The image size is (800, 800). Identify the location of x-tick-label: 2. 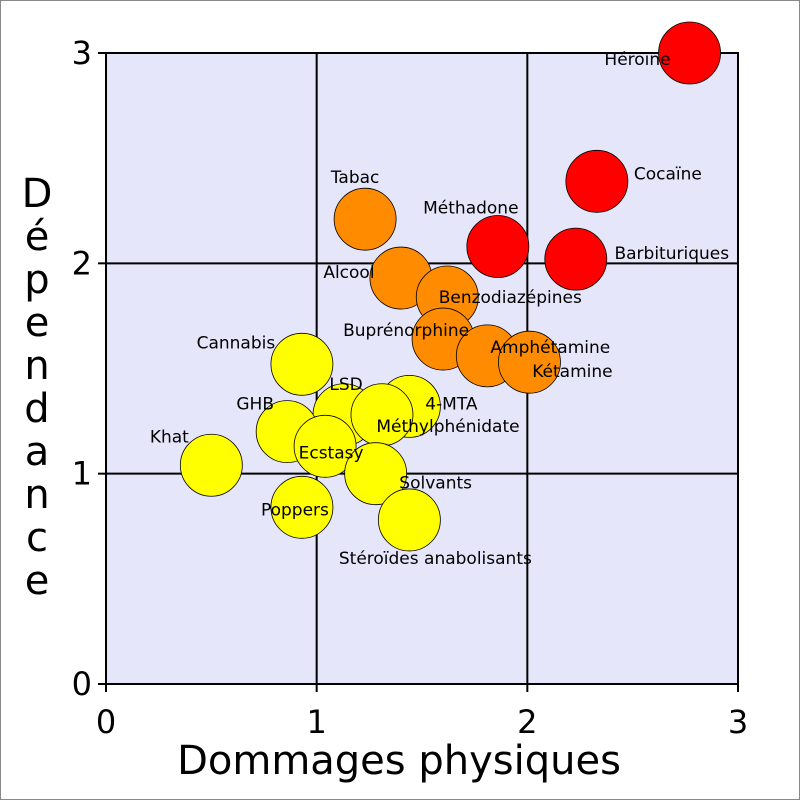
(527, 722).